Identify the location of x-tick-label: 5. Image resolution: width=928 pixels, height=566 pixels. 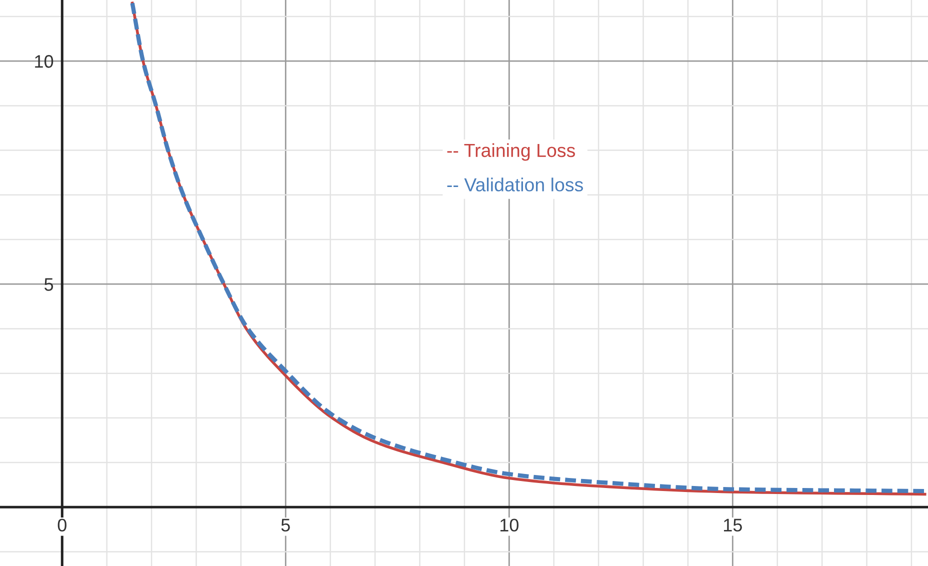
(285, 525).